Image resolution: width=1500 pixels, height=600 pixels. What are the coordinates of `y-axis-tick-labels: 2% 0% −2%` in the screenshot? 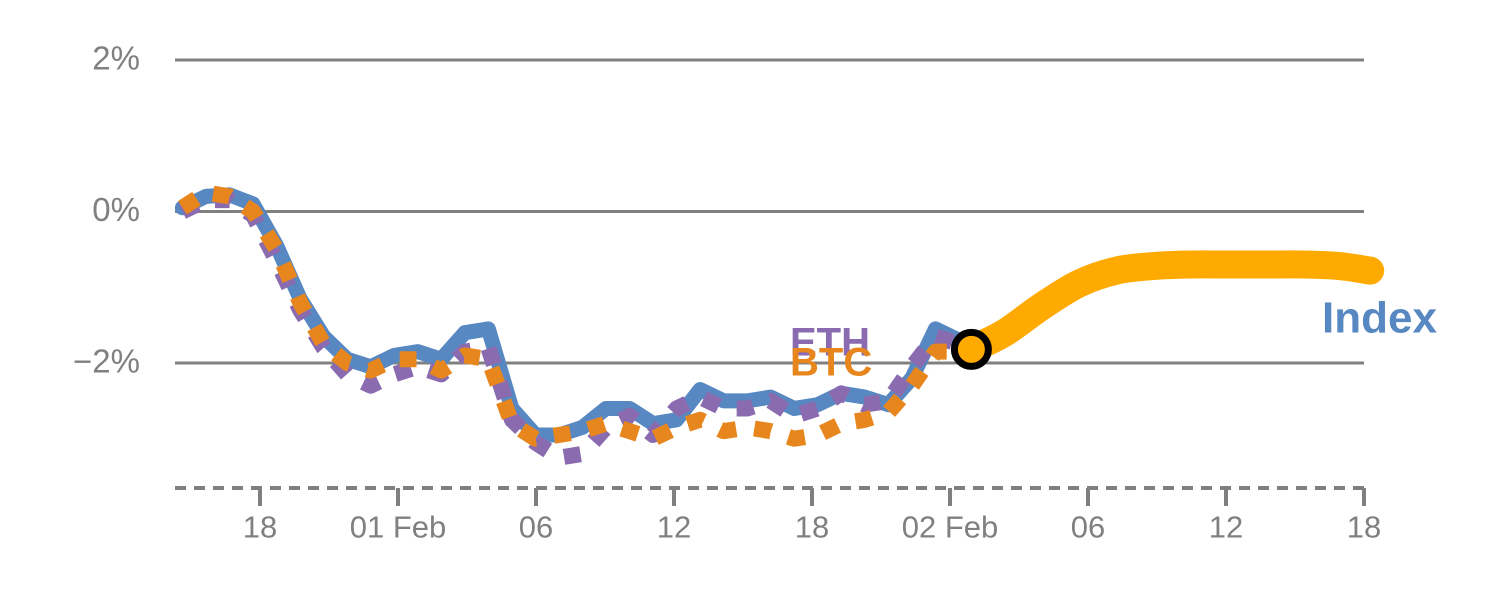 It's located at (106, 210).